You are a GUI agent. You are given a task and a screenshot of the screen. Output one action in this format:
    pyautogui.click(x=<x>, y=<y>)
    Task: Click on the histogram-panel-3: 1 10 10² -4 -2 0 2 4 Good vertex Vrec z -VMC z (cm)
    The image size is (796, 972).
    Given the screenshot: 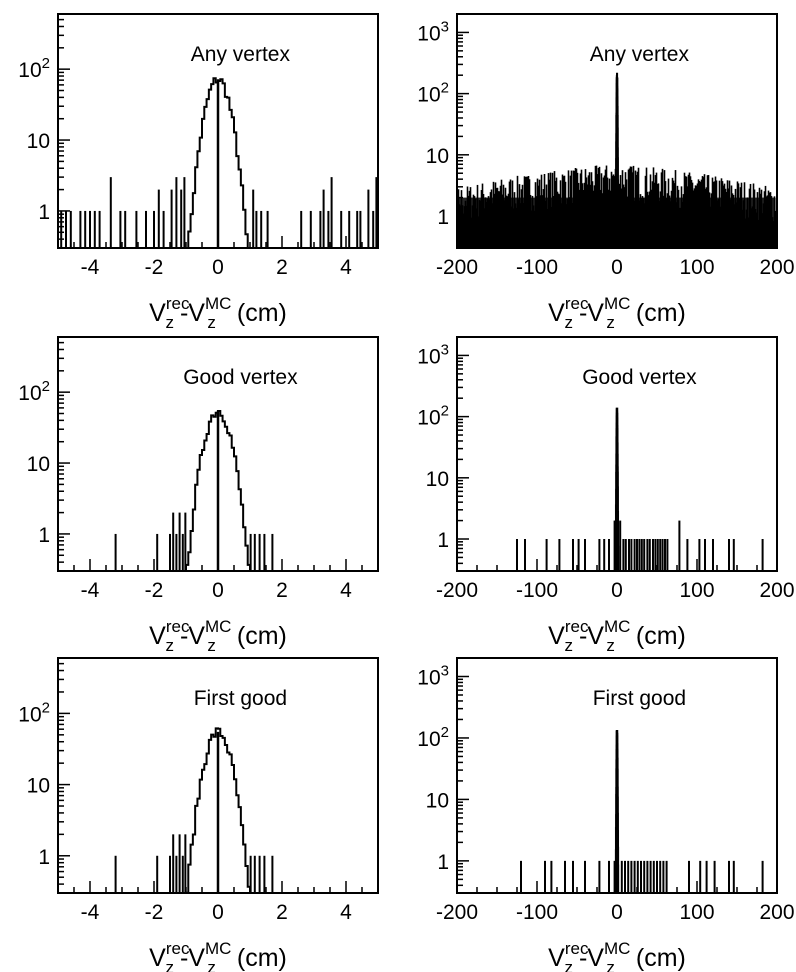 What is the action you would take?
    pyautogui.click(x=198, y=495)
    